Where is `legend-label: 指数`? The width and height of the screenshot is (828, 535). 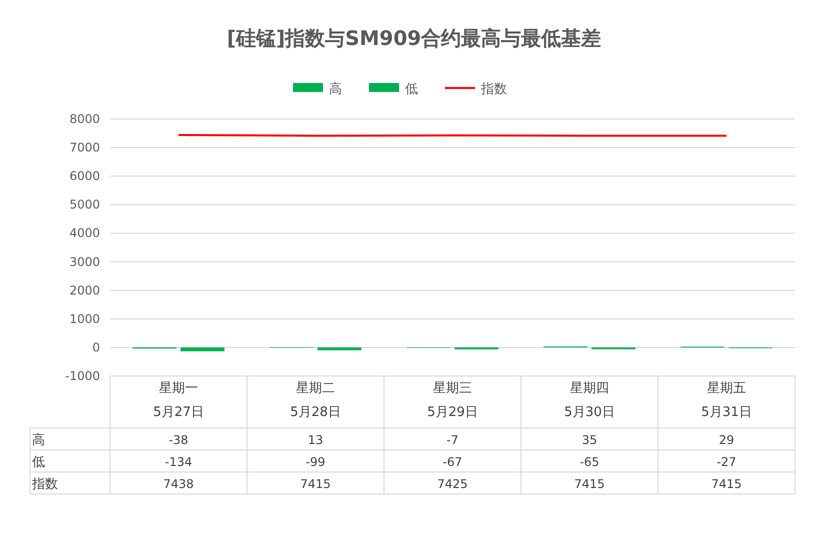 legend-label: 指数 is located at coordinates (493, 89).